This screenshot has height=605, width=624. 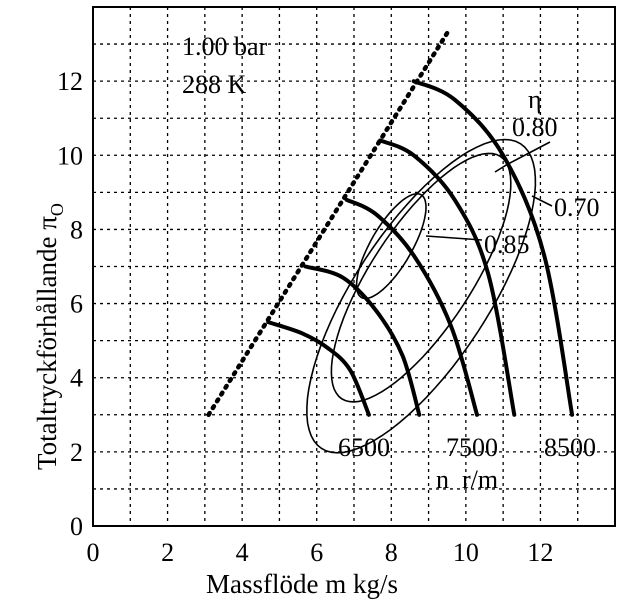 What do you see at coordinates (70, 155) in the screenshot?
I see `y-tick-label-10: 10` at bounding box center [70, 155].